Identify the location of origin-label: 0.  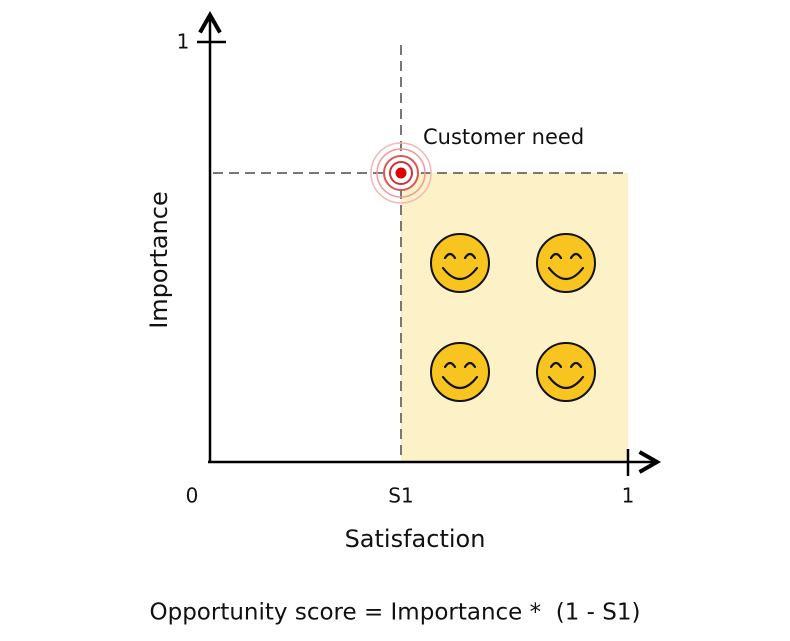
(192, 496).